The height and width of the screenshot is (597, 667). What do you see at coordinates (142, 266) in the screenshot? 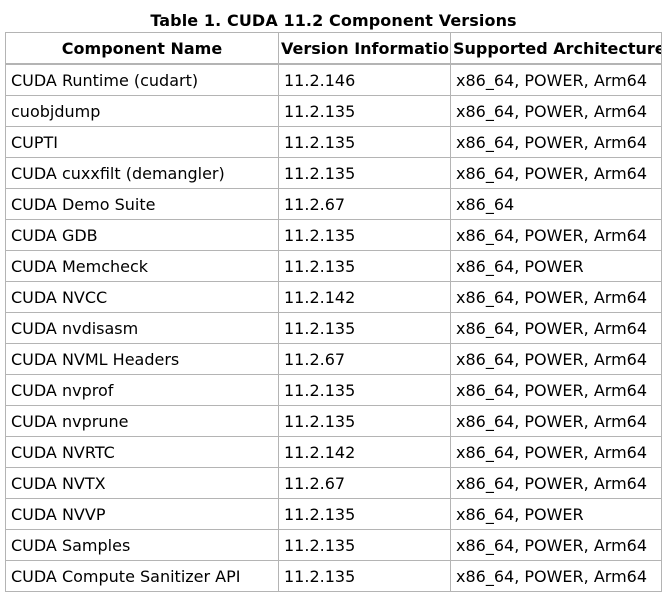
I see `component-name-cell: CUDA Memcheck` at bounding box center [142, 266].